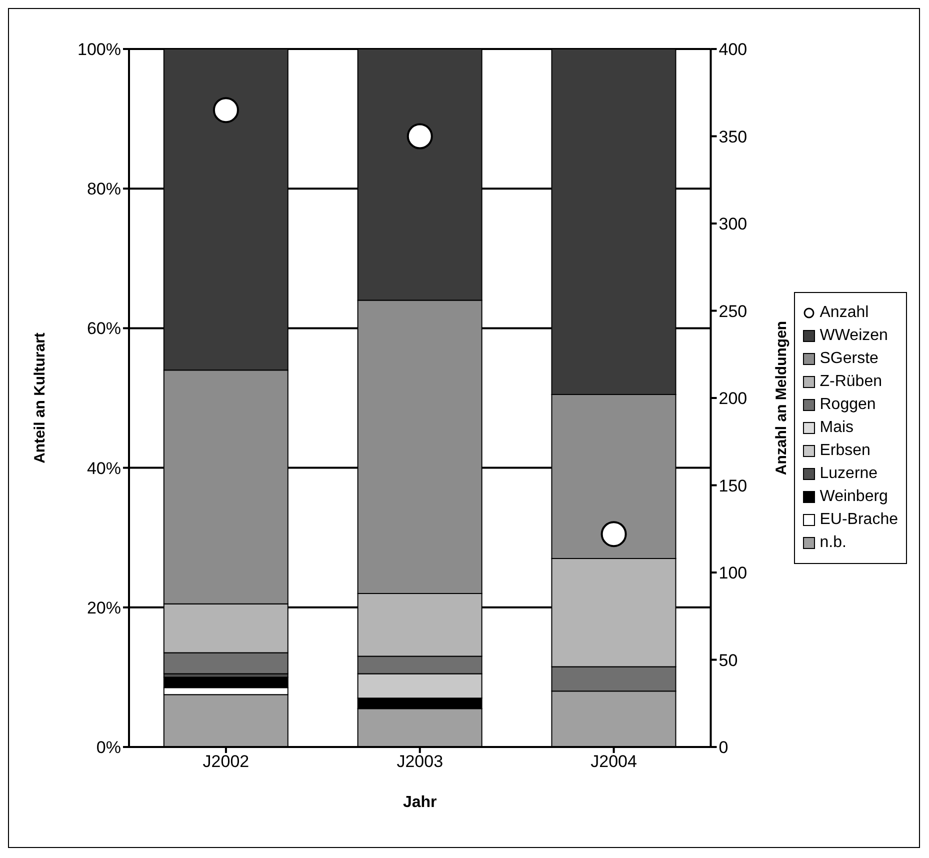 Image resolution: width=929 pixels, height=858 pixels. I want to click on legend-label: SGerste, so click(849, 359).